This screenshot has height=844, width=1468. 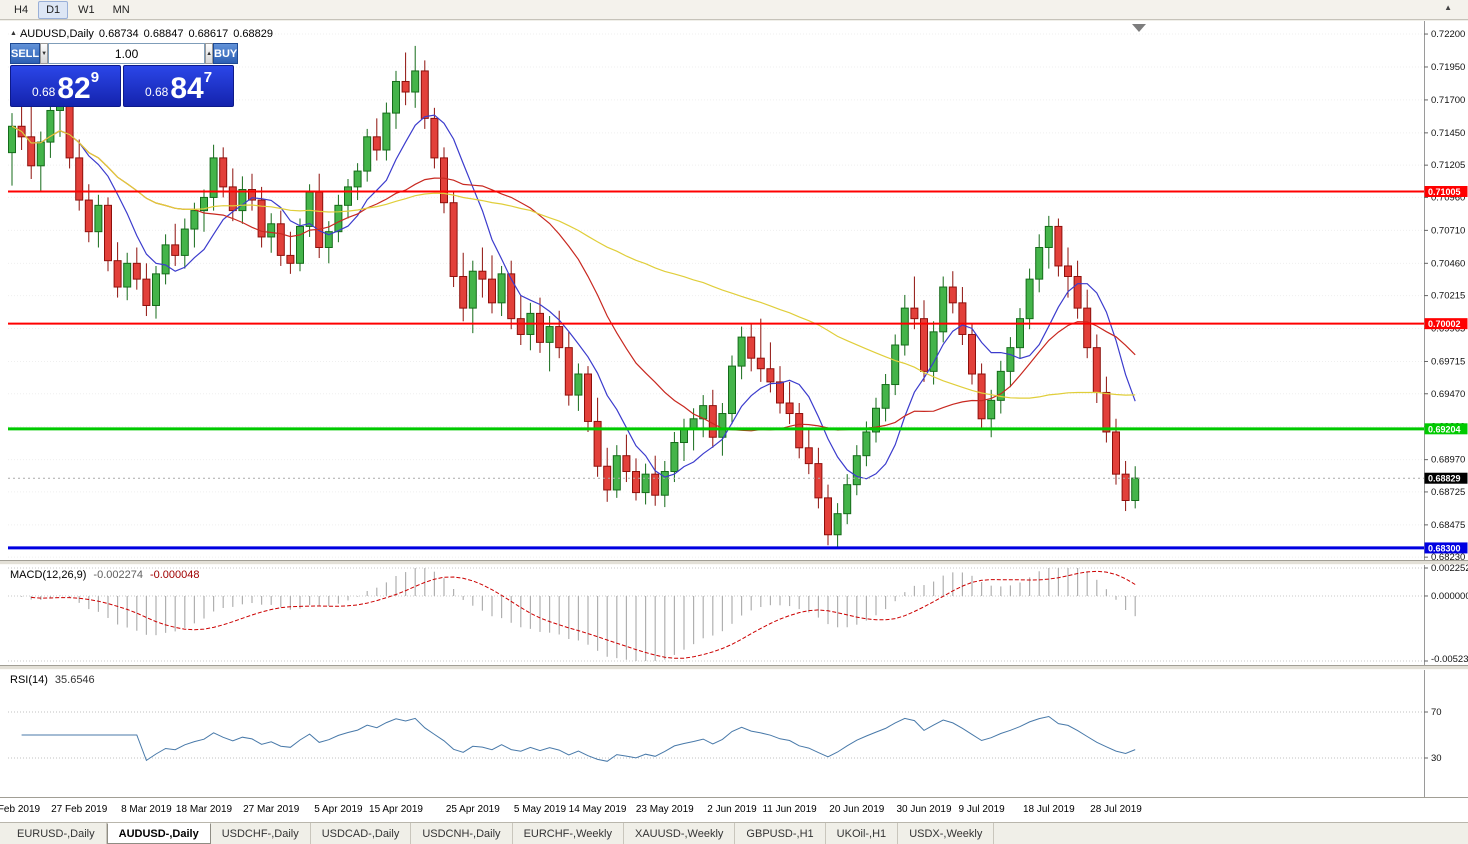 I want to click on time-axis-label: 15 Apr 2019, so click(x=396, y=809).